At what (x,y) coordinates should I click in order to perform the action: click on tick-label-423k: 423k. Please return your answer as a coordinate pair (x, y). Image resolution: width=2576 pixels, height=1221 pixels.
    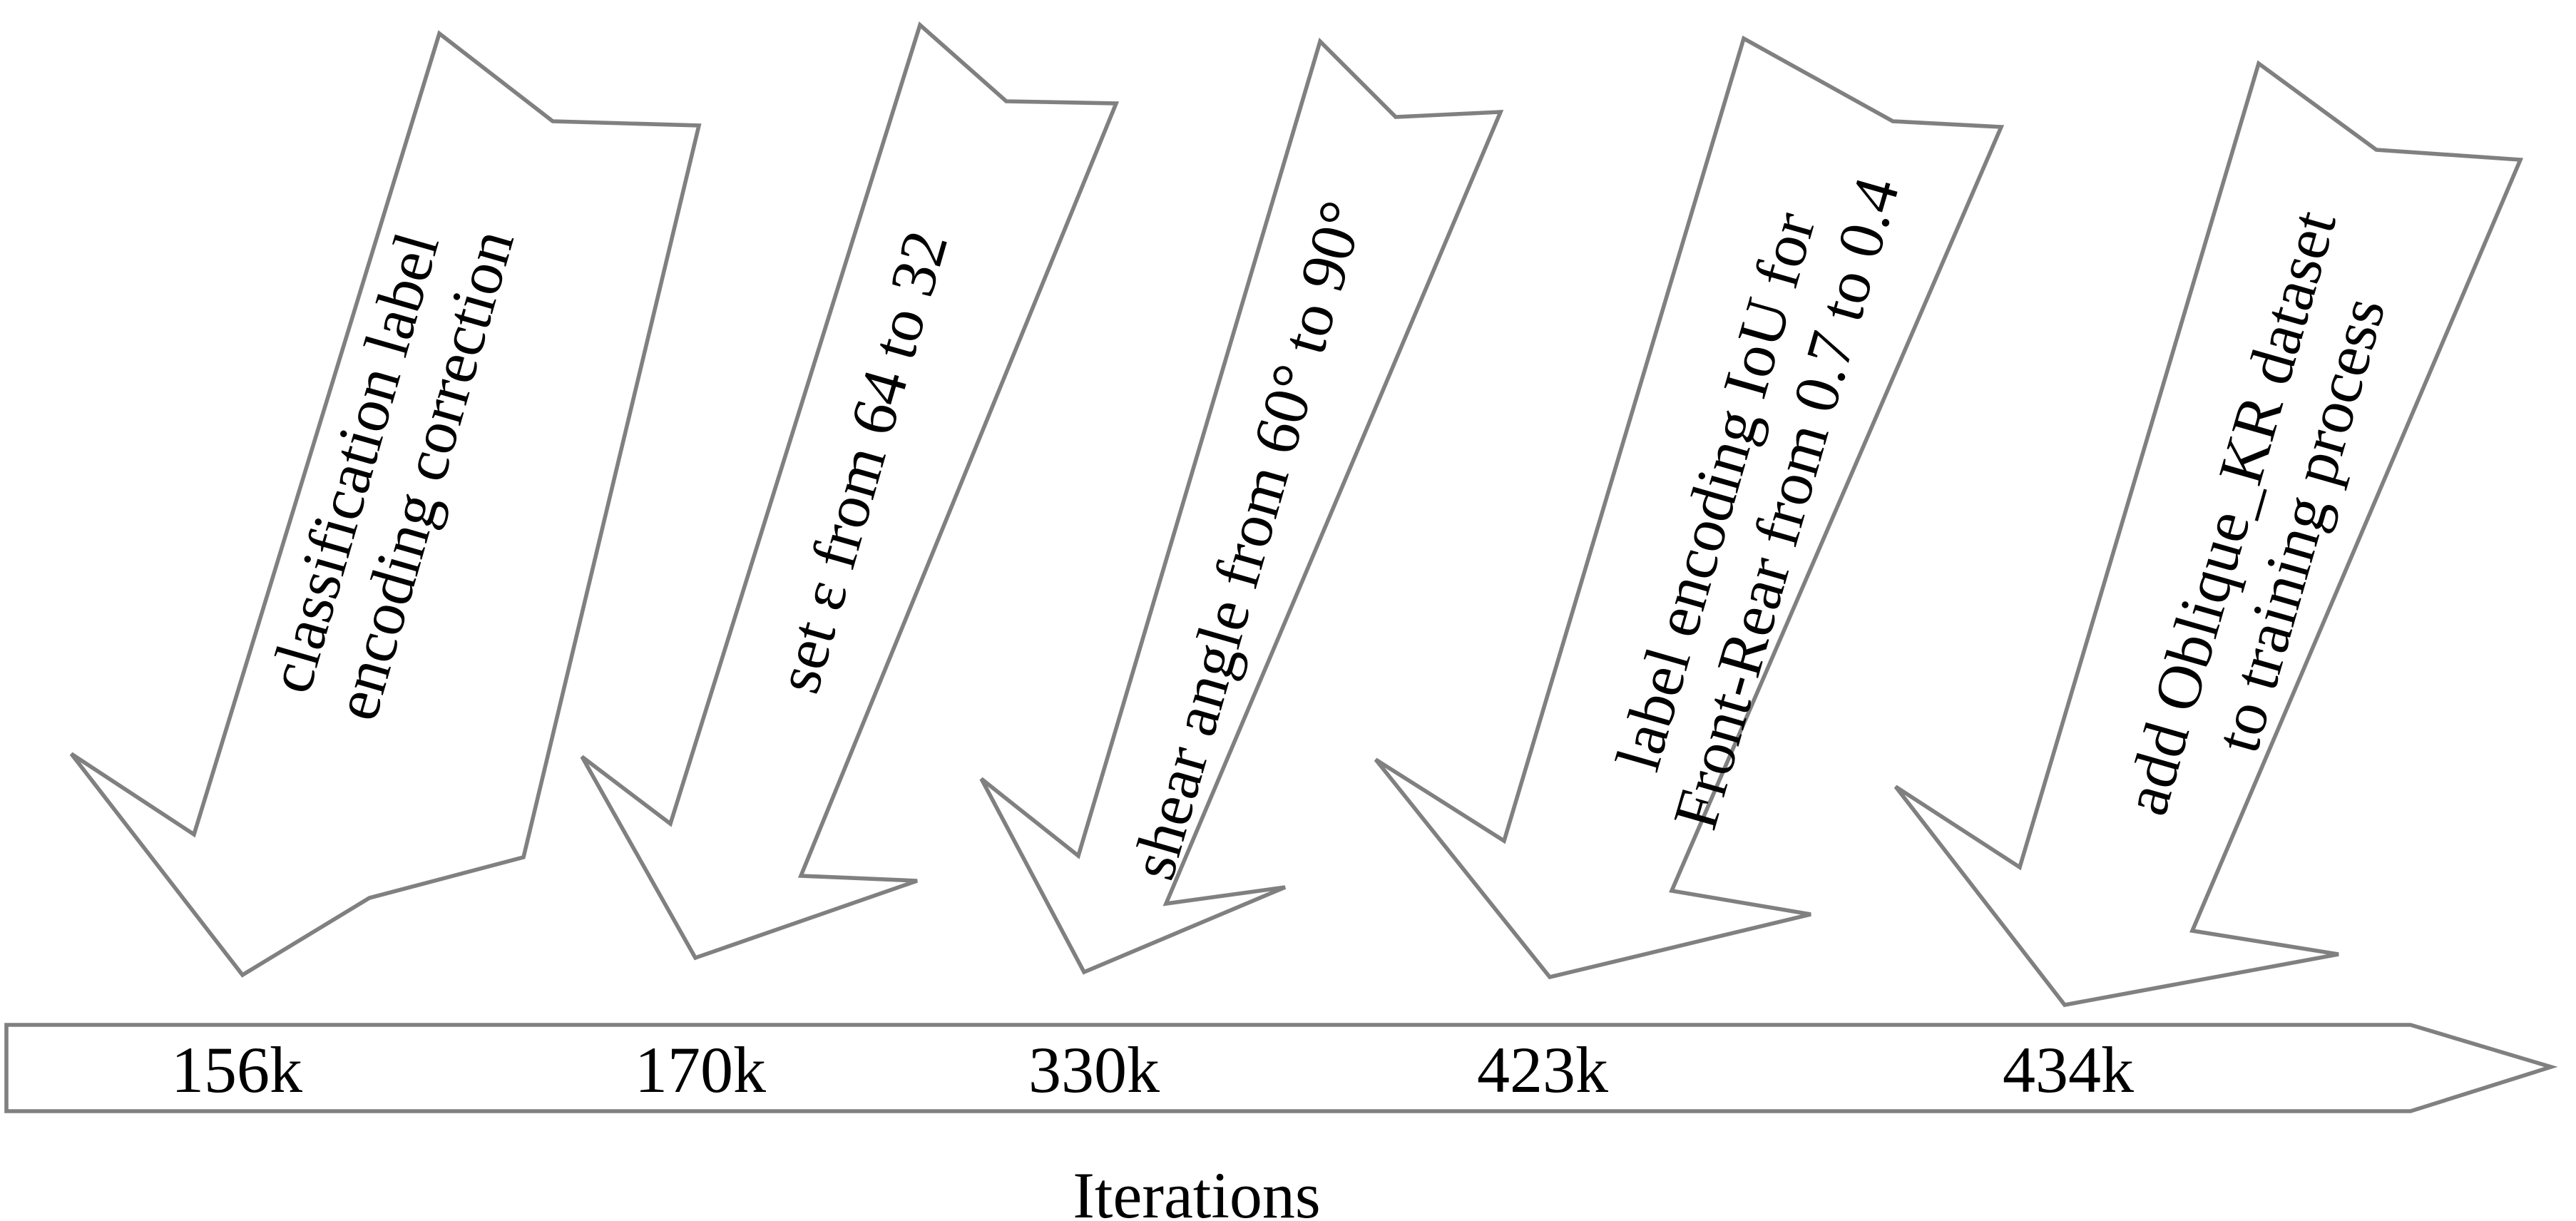
    Looking at the image, I should click on (1542, 1069).